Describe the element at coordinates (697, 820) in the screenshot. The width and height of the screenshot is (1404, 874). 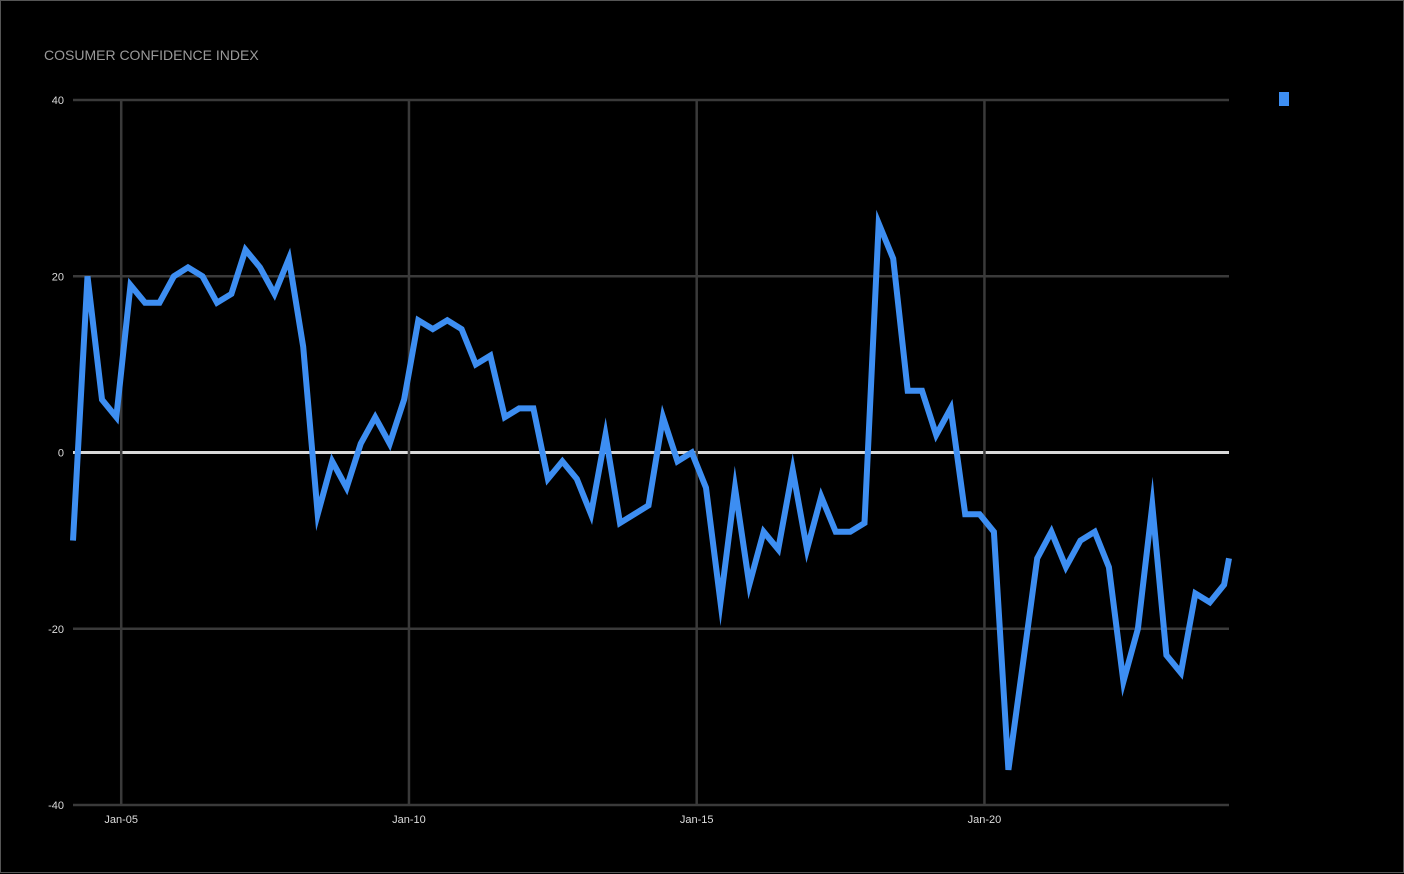
I see `x-tick-label: Jan-15` at that location.